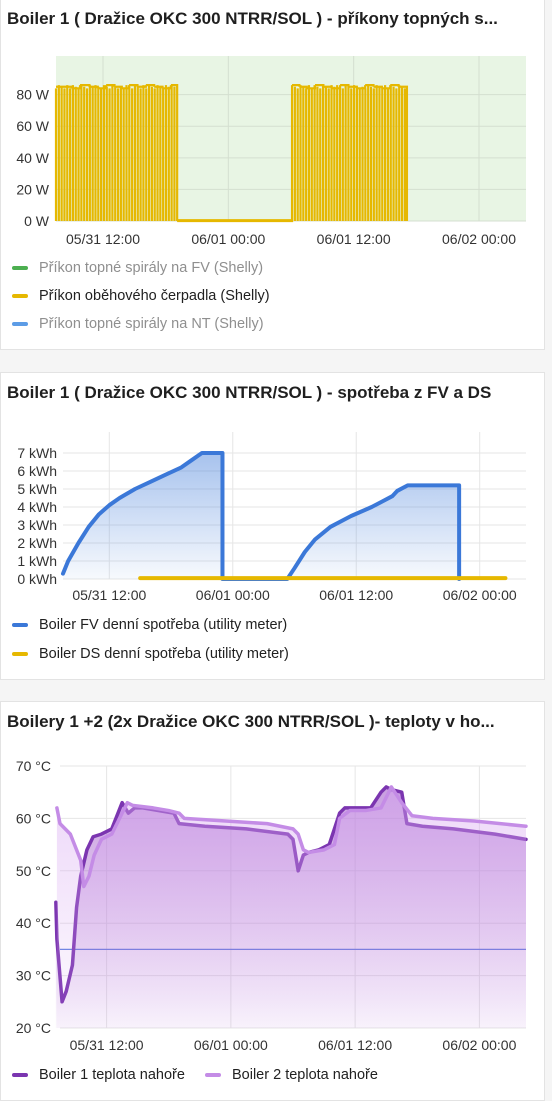 This screenshot has height=1101, width=552. Describe the element at coordinates (32, 95) in the screenshot. I see `y-tick-label: 80 W` at that location.